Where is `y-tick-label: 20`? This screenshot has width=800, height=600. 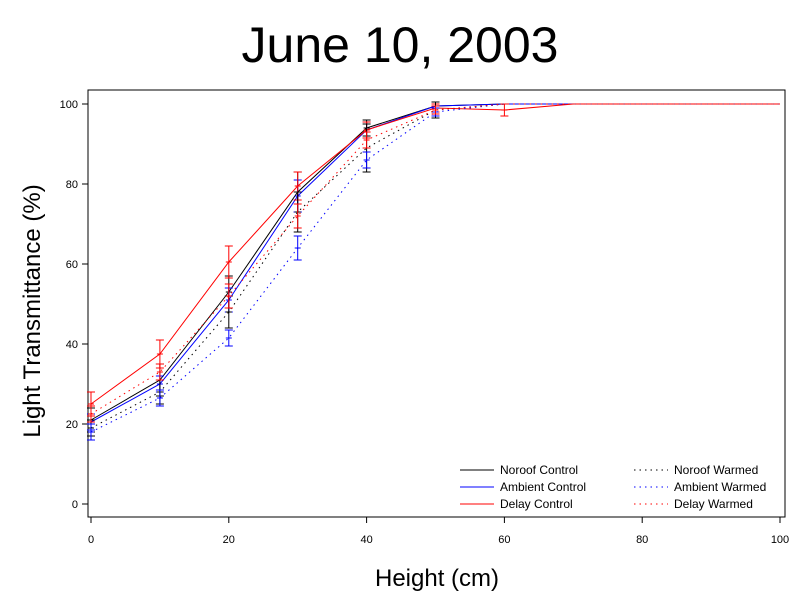 y-tick-label: 20 is located at coordinates (72, 425).